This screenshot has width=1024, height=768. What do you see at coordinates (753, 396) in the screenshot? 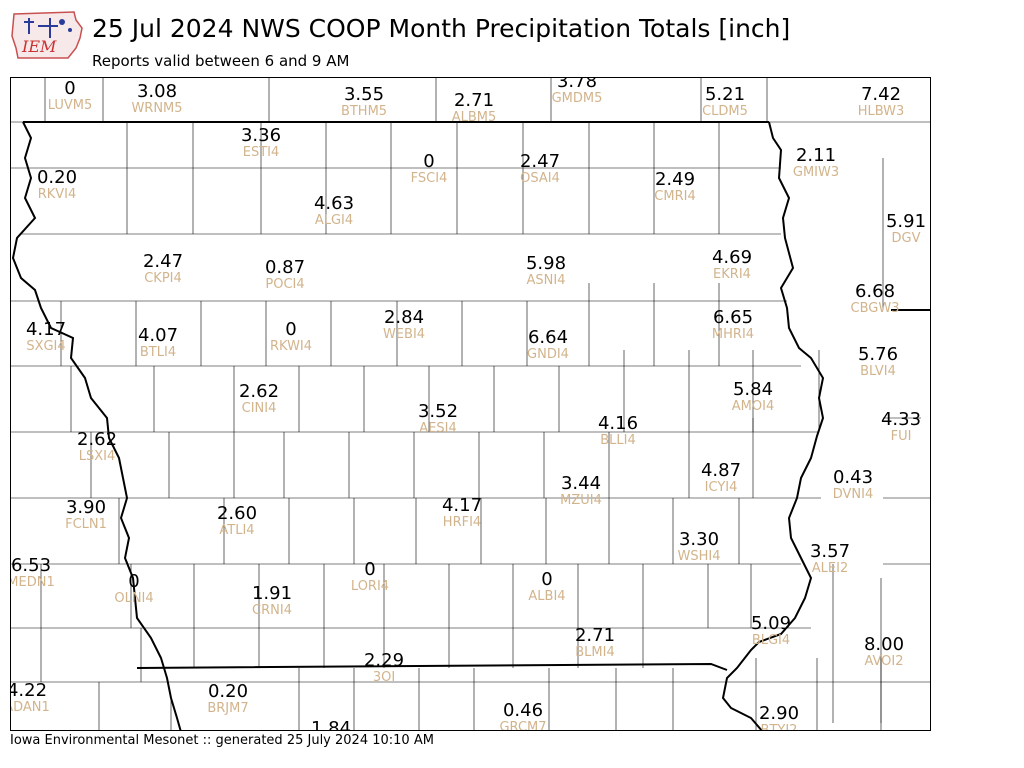
I see `station: 5.84 AMOI4` at bounding box center [753, 396].